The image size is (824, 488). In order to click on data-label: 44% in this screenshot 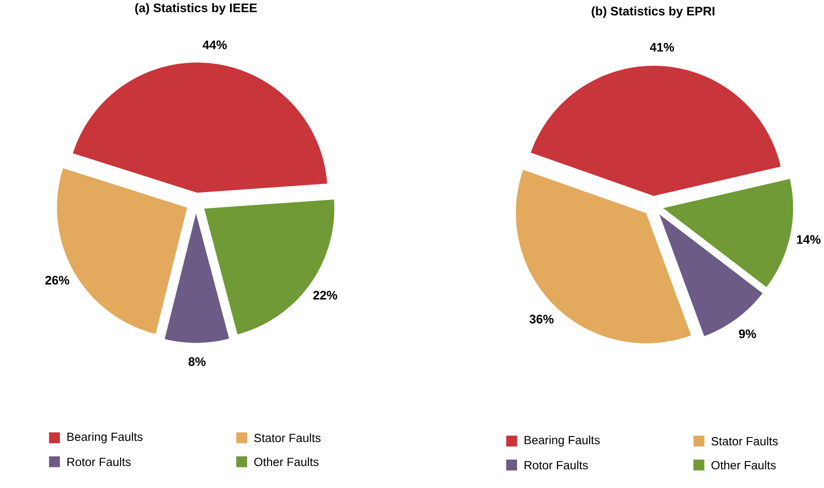, I will do `click(214, 45)`.